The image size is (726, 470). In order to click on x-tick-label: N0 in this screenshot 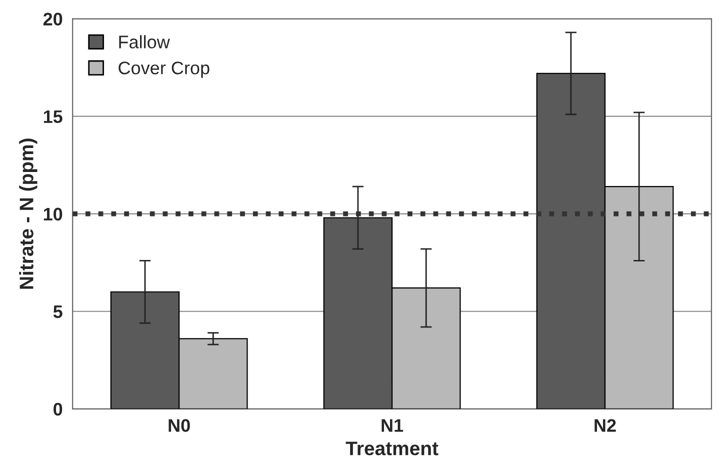, I will do `click(179, 425)`.